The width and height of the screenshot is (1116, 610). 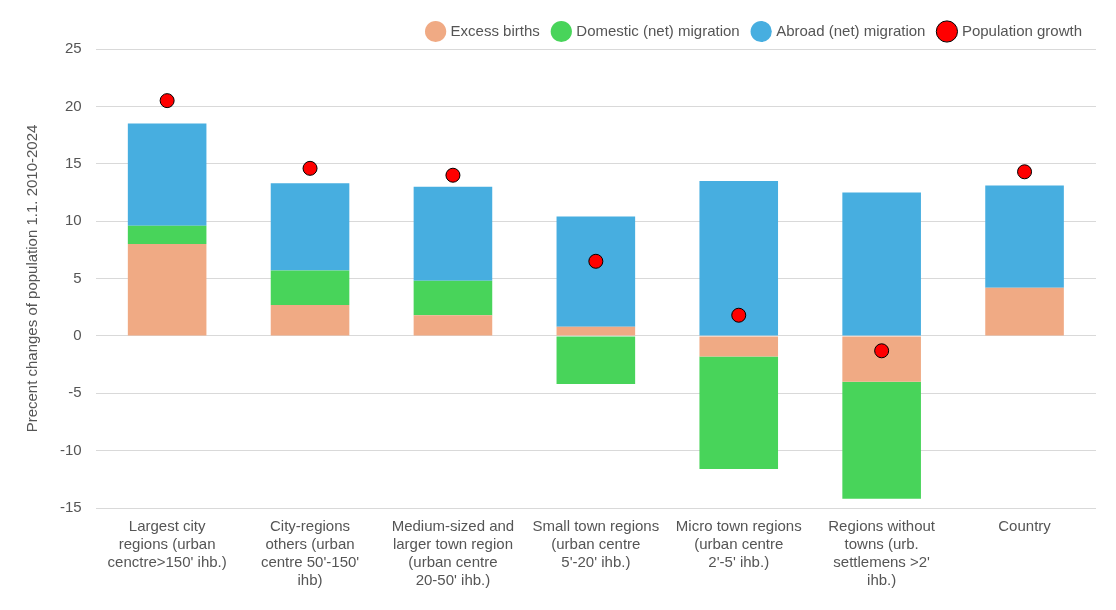 What do you see at coordinates (495, 30) in the screenshot?
I see `legend-label: Excess births` at bounding box center [495, 30].